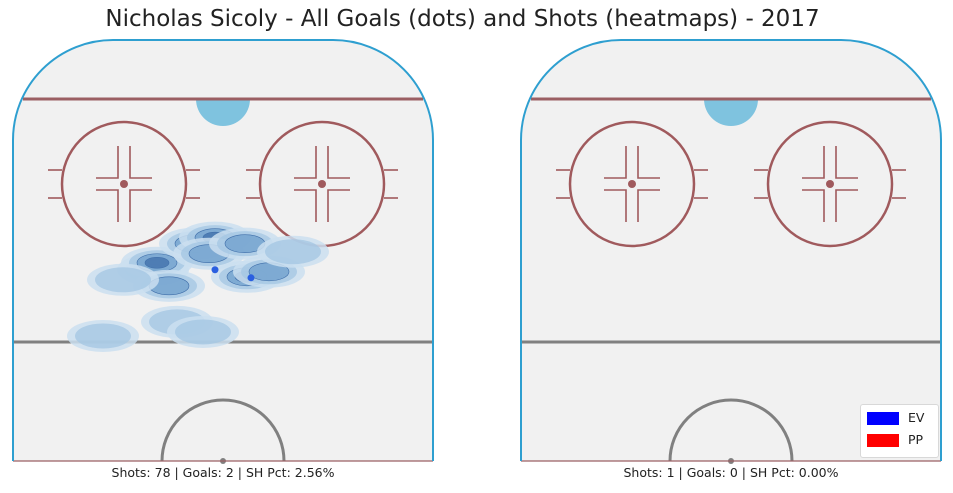  What do you see at coordinates (223, 472) in the screenshot?
I see `left-panel-caption: Shots: 78 | Goals: 2 | SH Pct: 2.56%` at bounding box center [223, 472].